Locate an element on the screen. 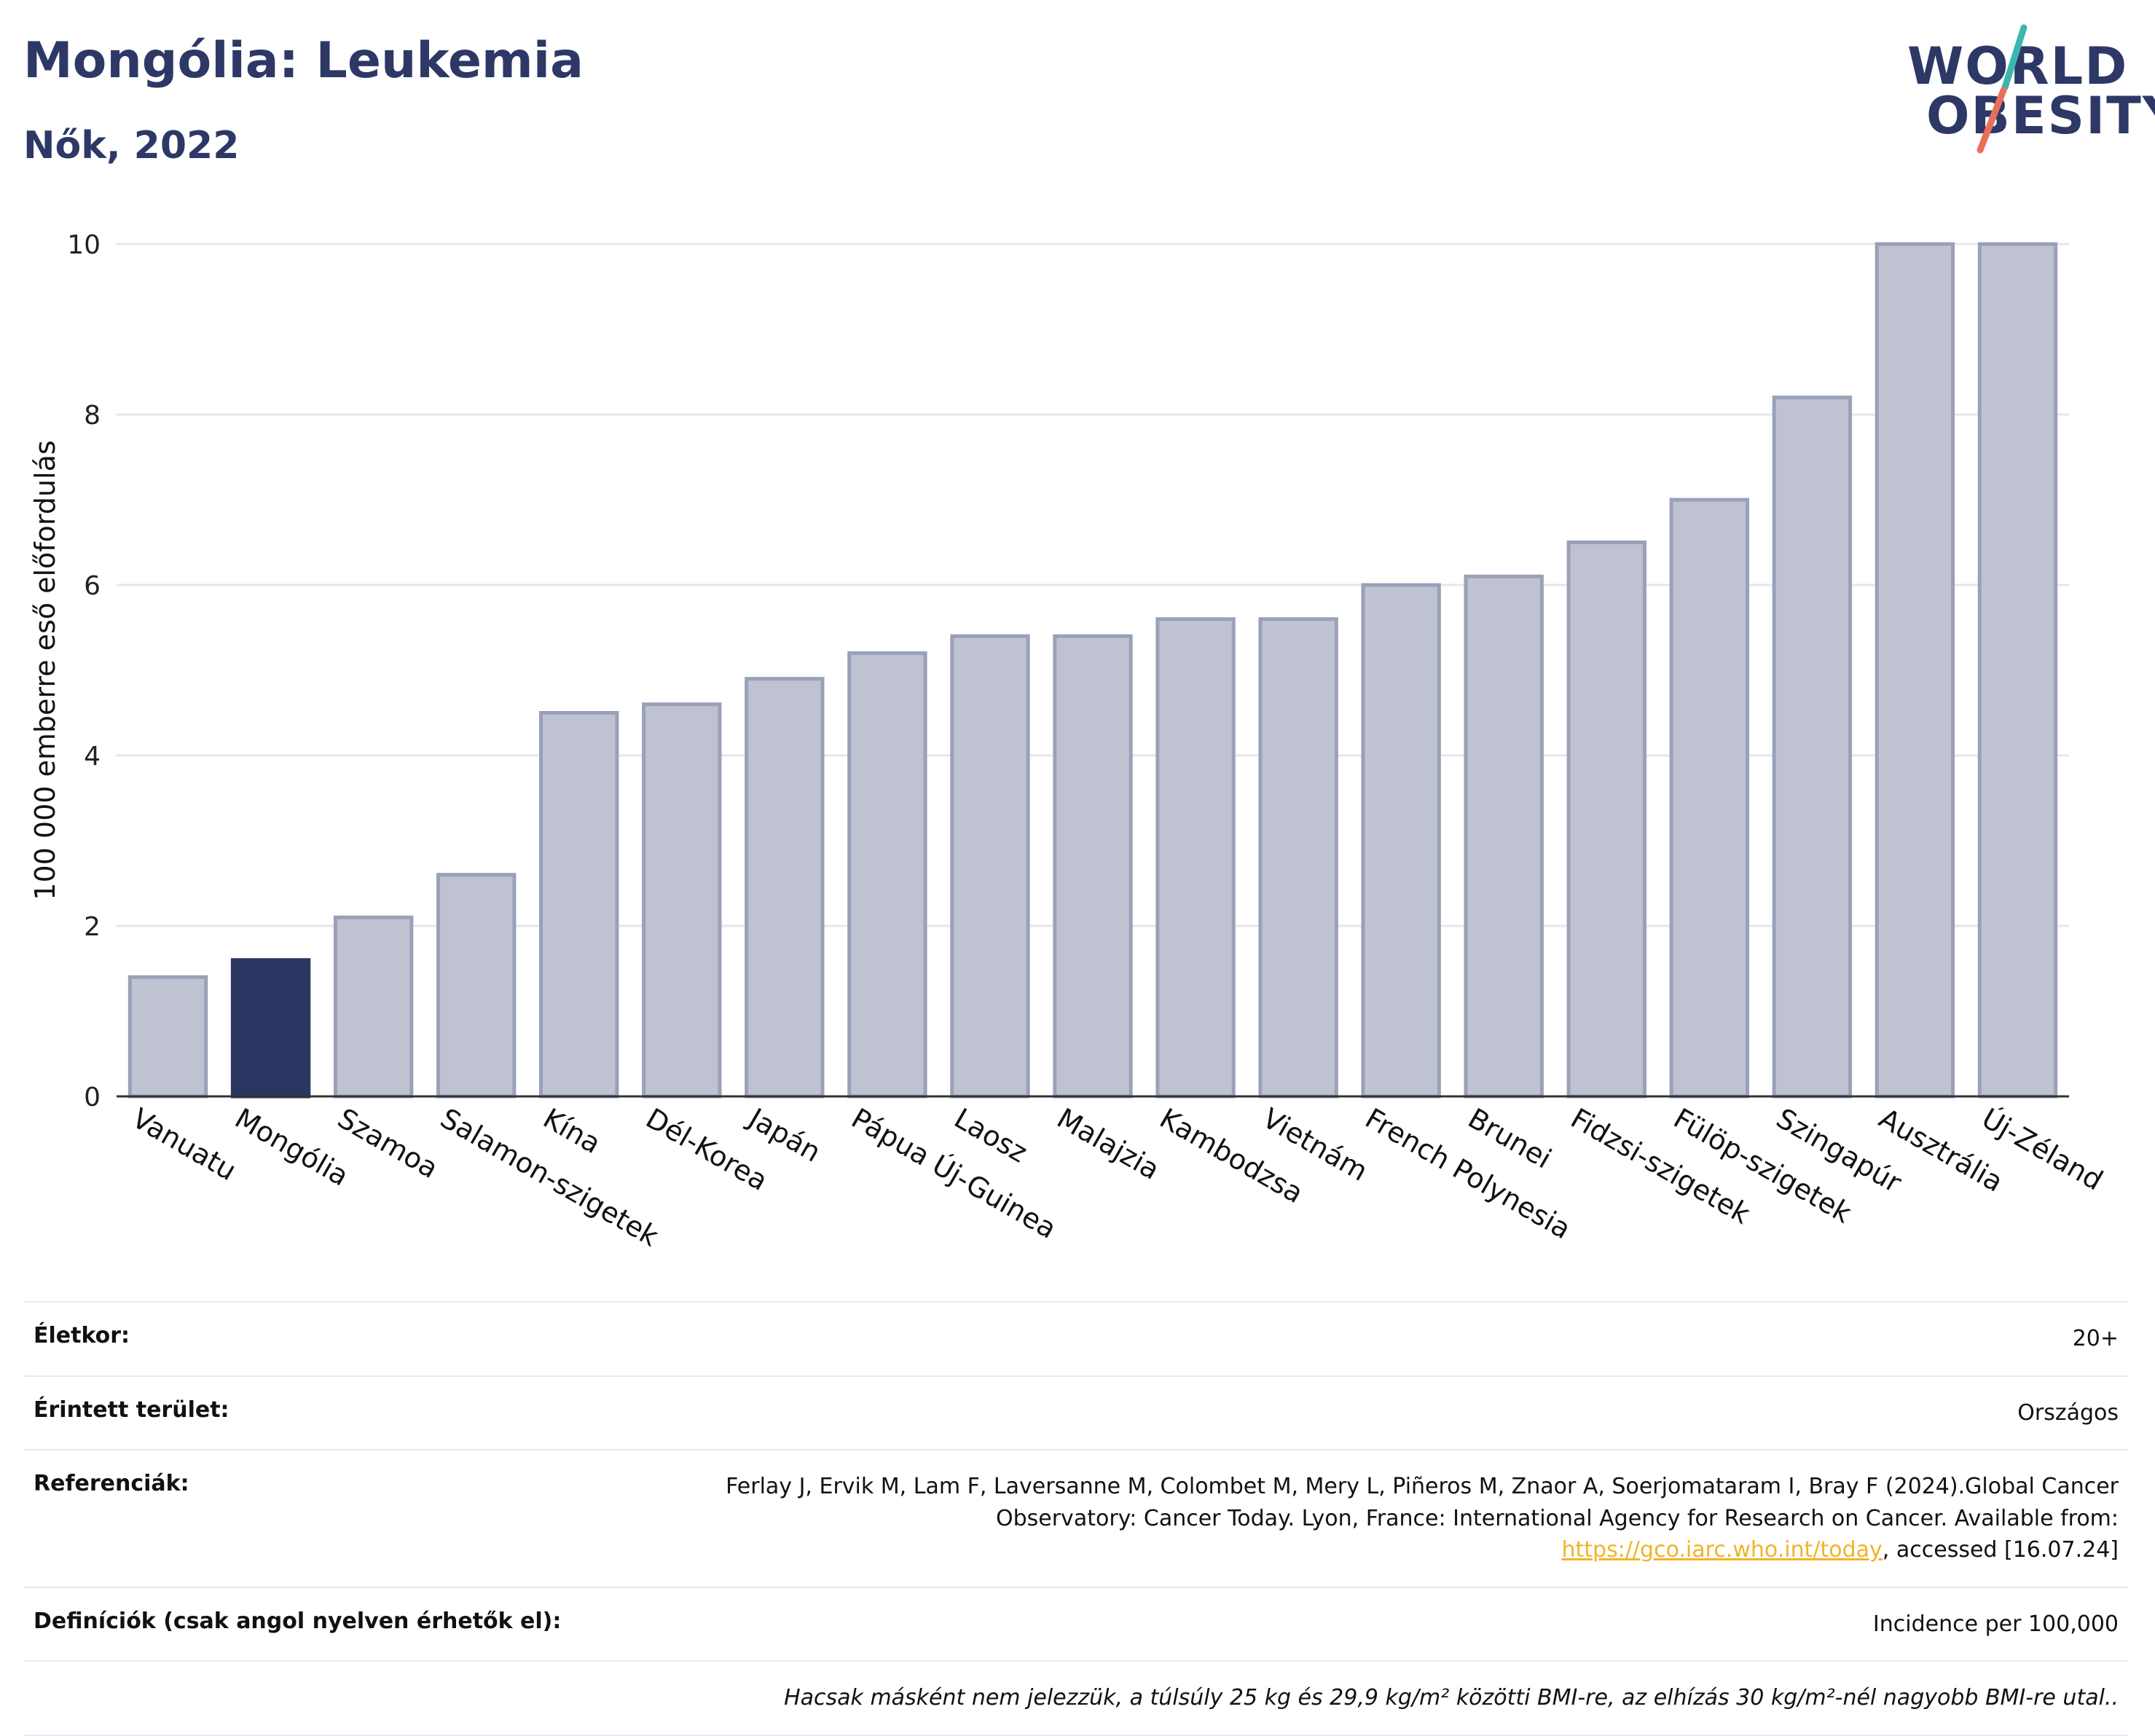 This screenshot has width=2155, height=1736. bar-Kambodzsa is located at coordinates (1195, 858).